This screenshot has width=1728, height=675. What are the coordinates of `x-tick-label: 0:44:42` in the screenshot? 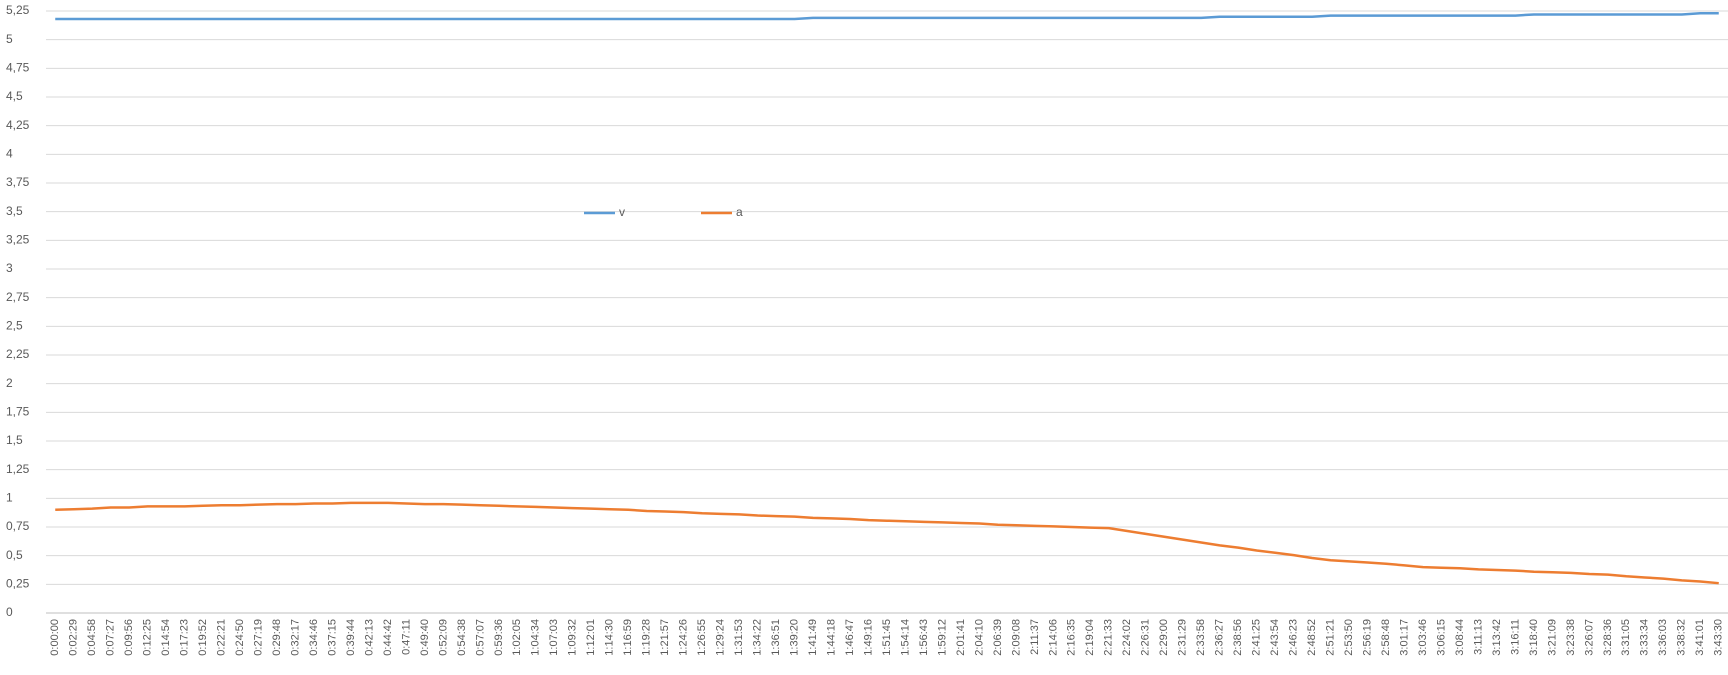 It's located at (388, 637).